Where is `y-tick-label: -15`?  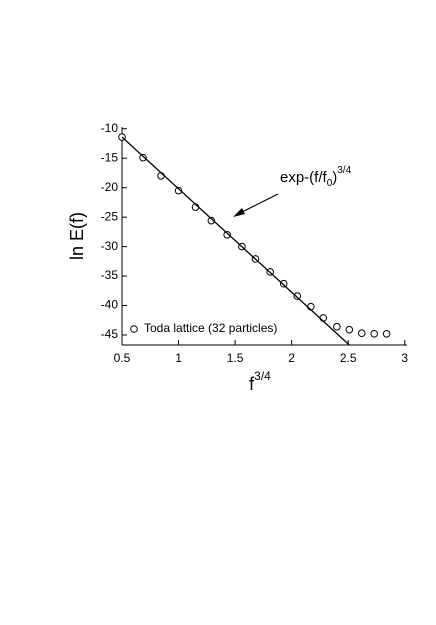 y-tick-label: -15 is located at coordinates (110, 157).